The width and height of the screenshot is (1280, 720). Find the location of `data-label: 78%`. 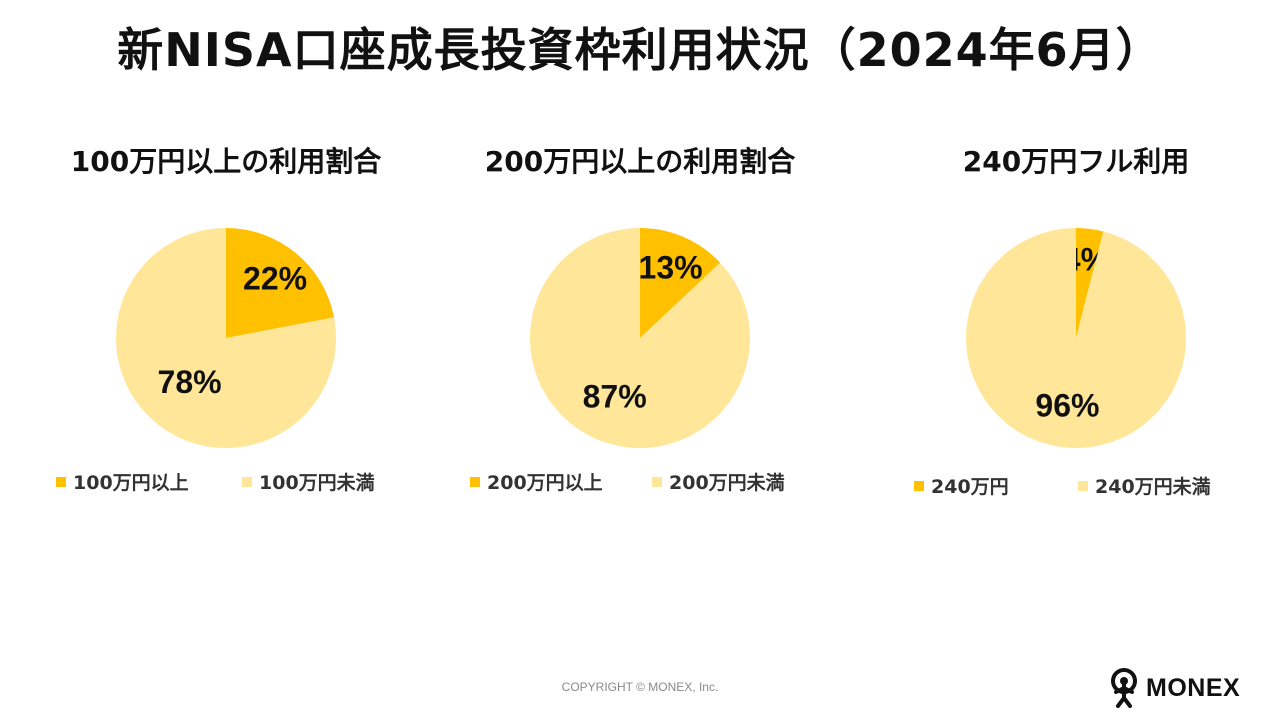

data-label: 78% is located at coordinates (190, 382).